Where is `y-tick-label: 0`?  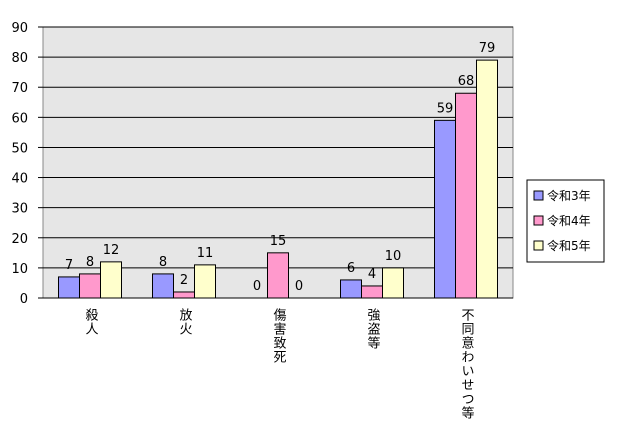 y-tick-label: 0 is located at coordinates (24, 299).